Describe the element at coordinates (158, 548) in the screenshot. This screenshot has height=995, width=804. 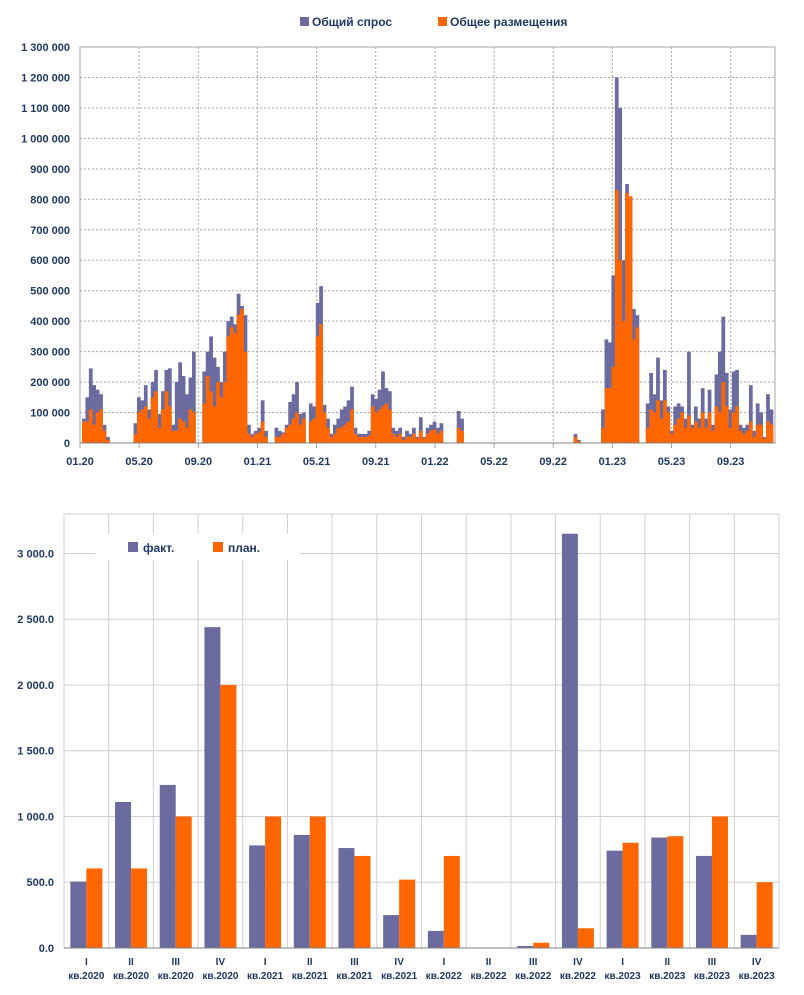
I see `legend-label: факт.` at that location.